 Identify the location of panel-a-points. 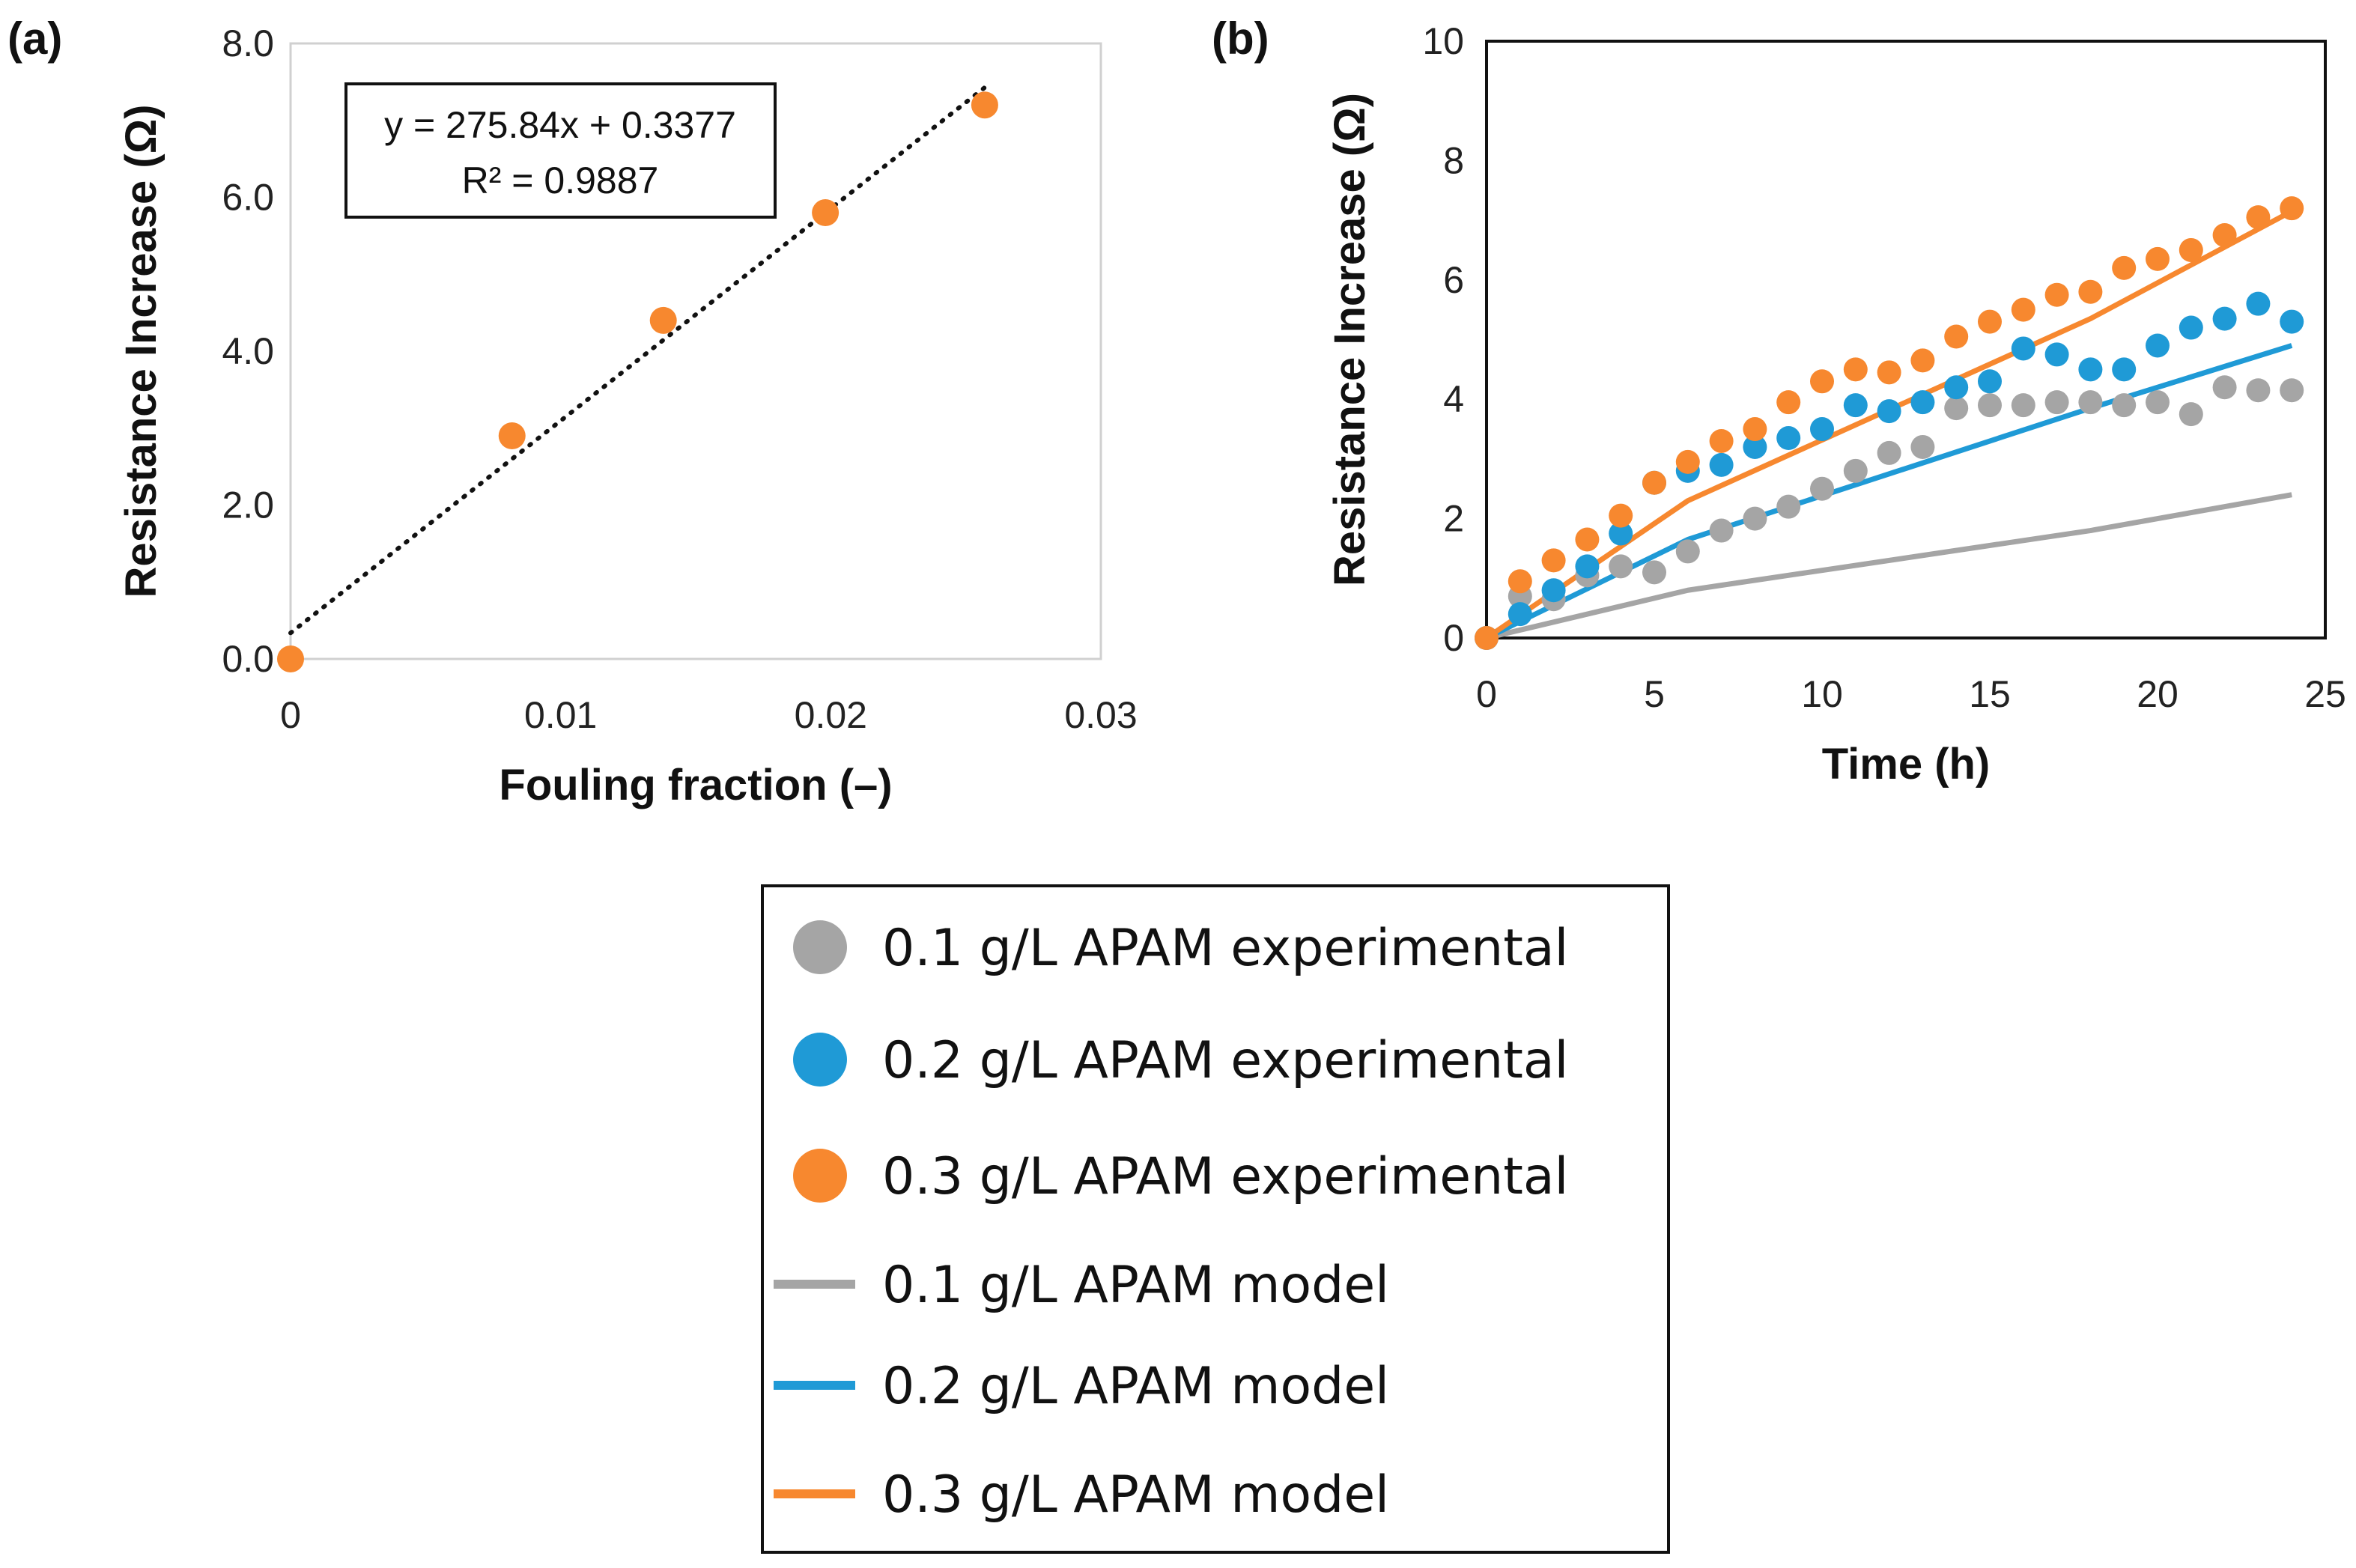
(637, 381).